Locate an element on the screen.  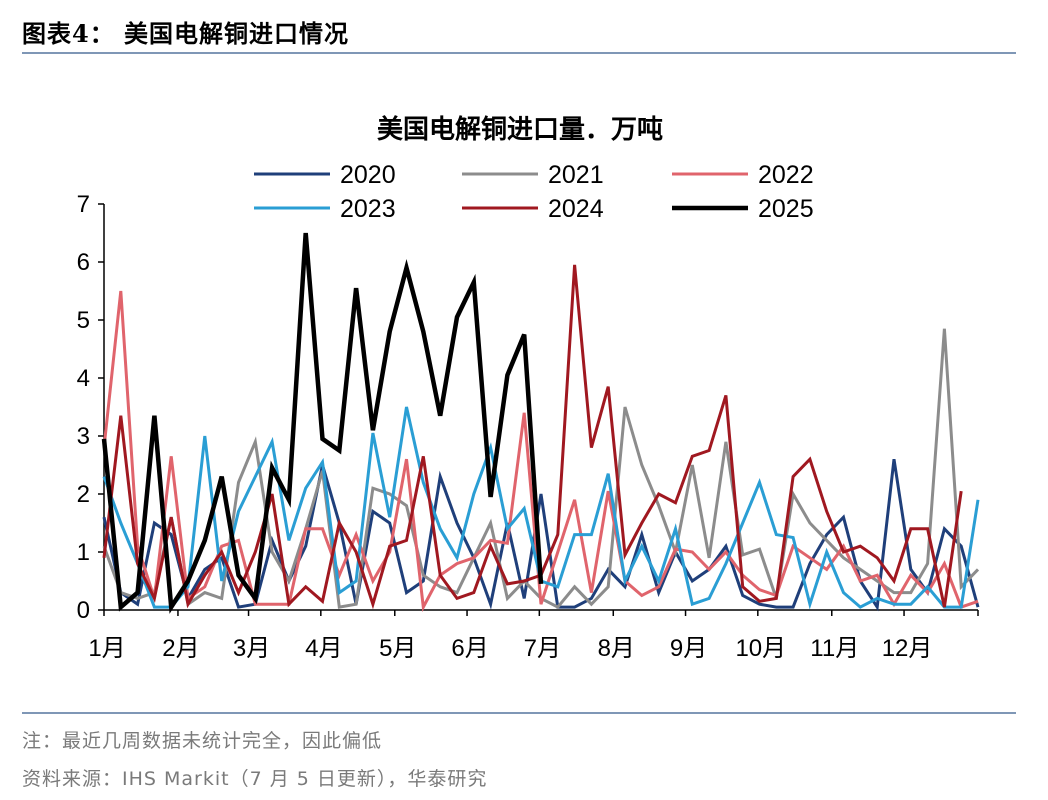
x-tick-label: 10月 is located at coordinates (760, 648).